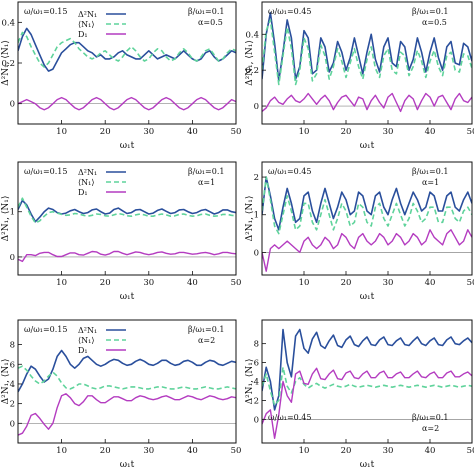 The height and width of the screenshot is (474, 474). What do you see at coordinates (256, 364) in the screenshot?
I see `y-tick-label: 6` at bounding box center [256, 364].